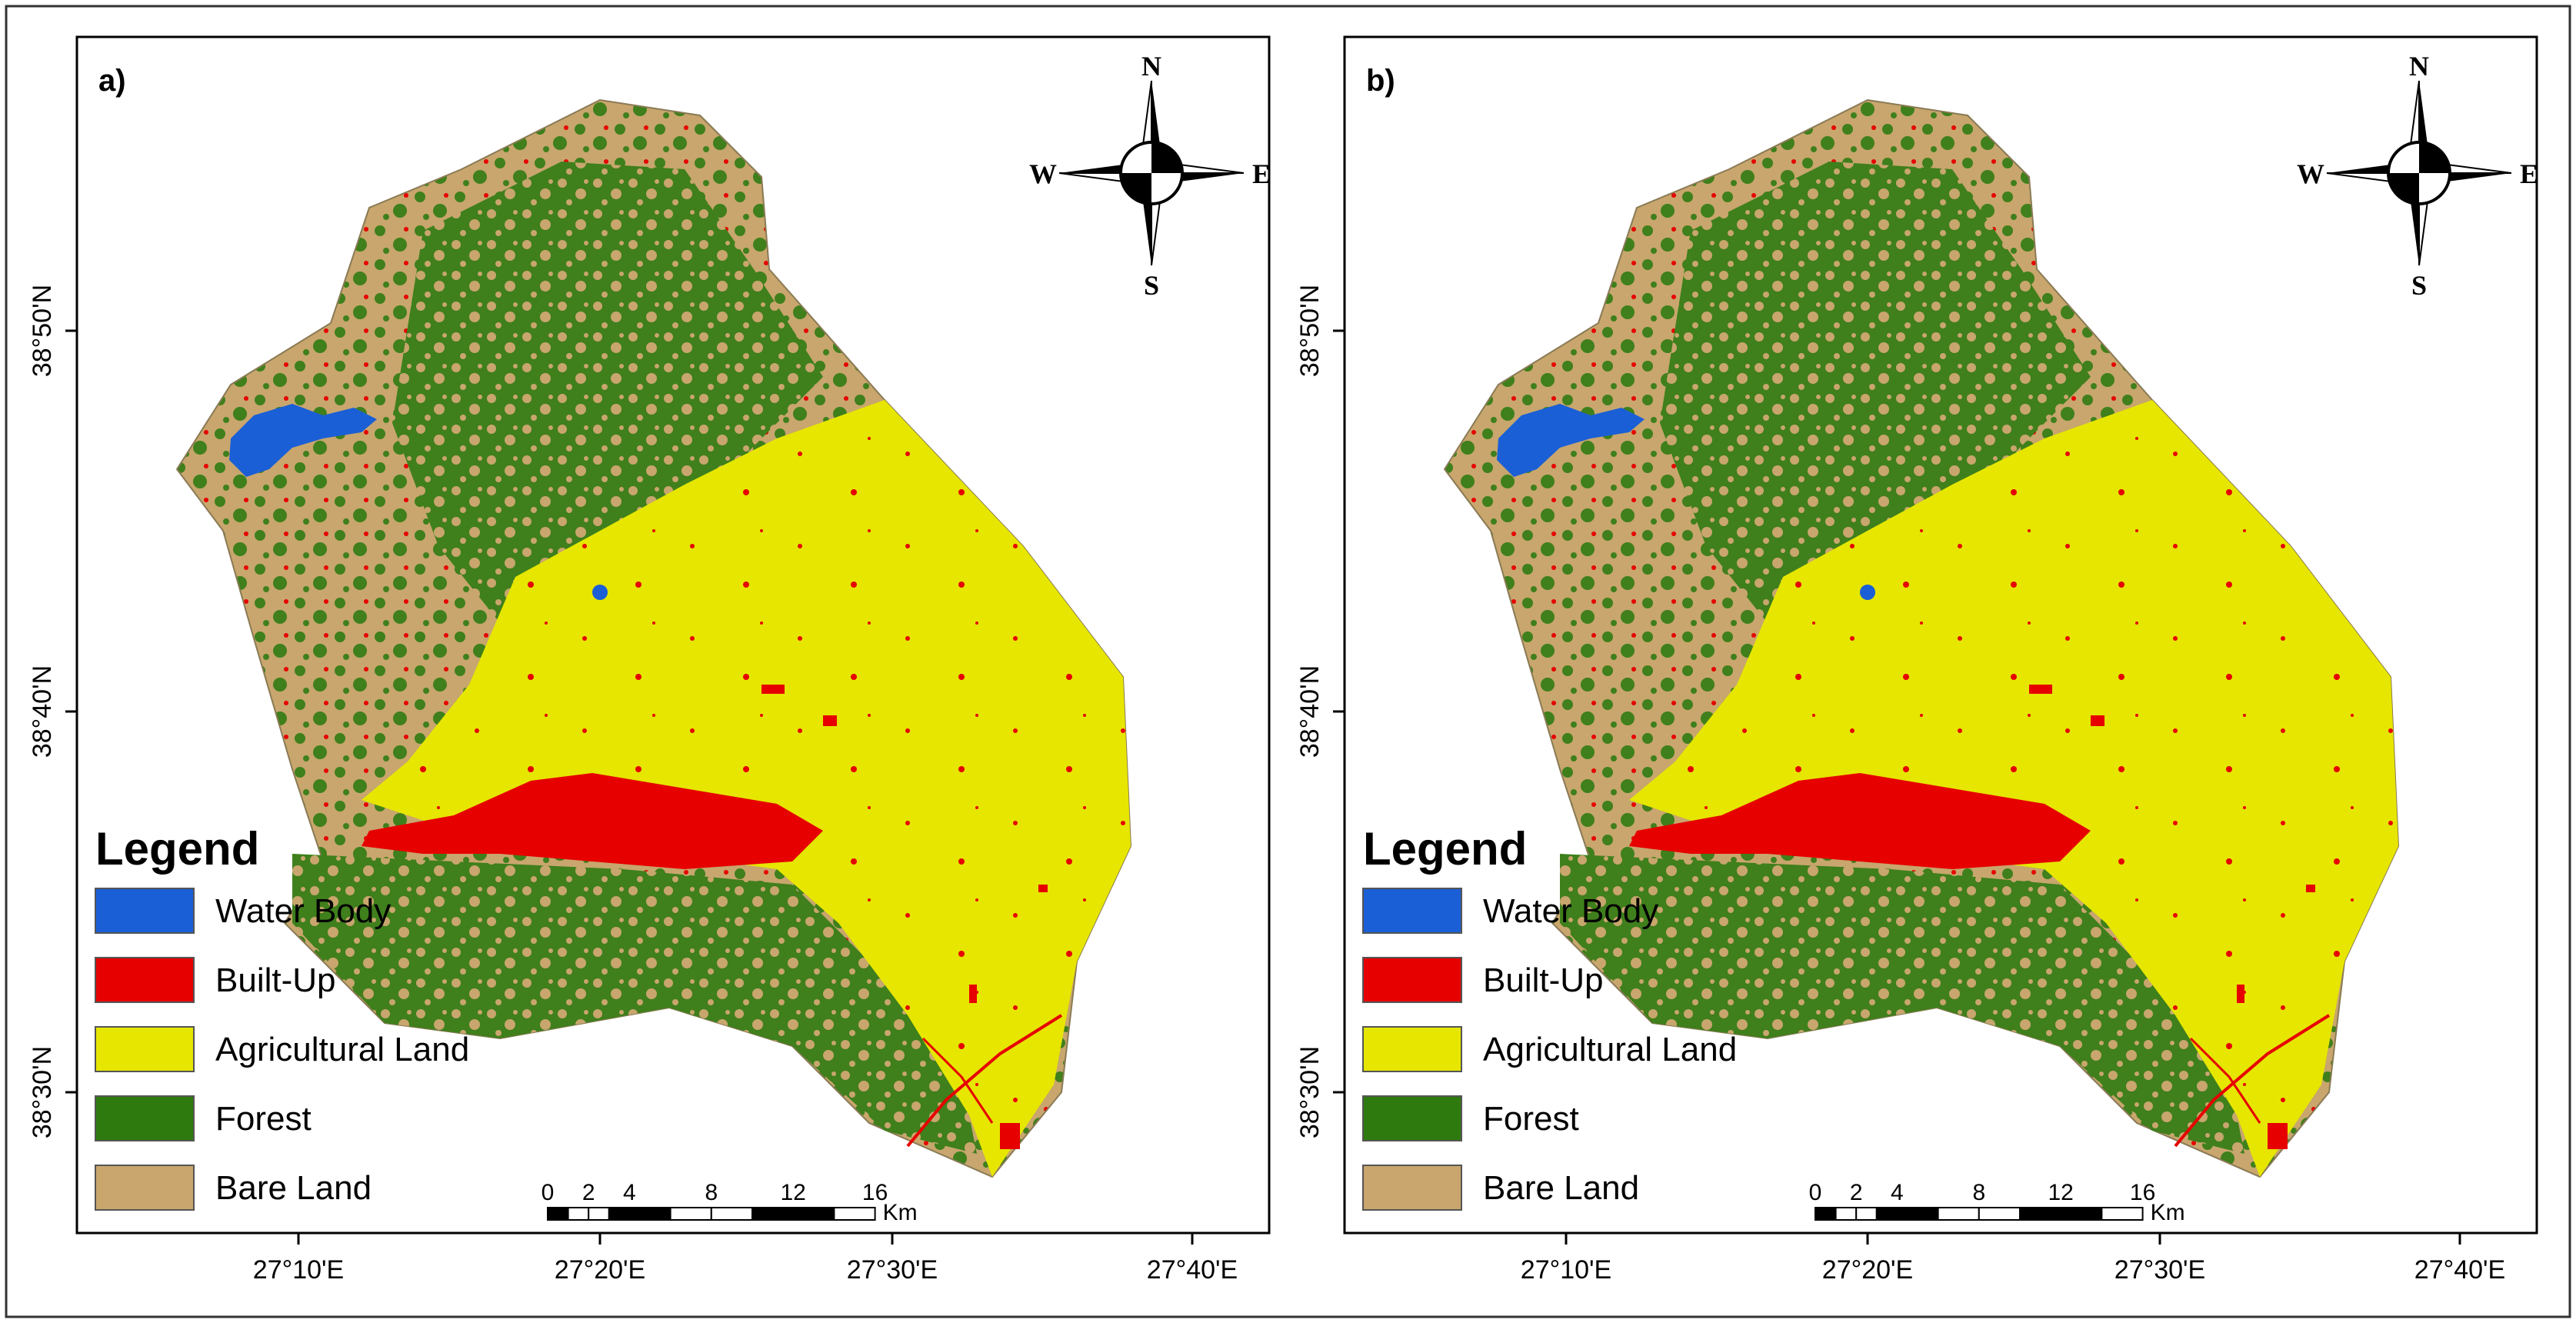  Describe the element at coordinates (1380, 81) in the screenshot. I see `panel-label: b)` at that location.